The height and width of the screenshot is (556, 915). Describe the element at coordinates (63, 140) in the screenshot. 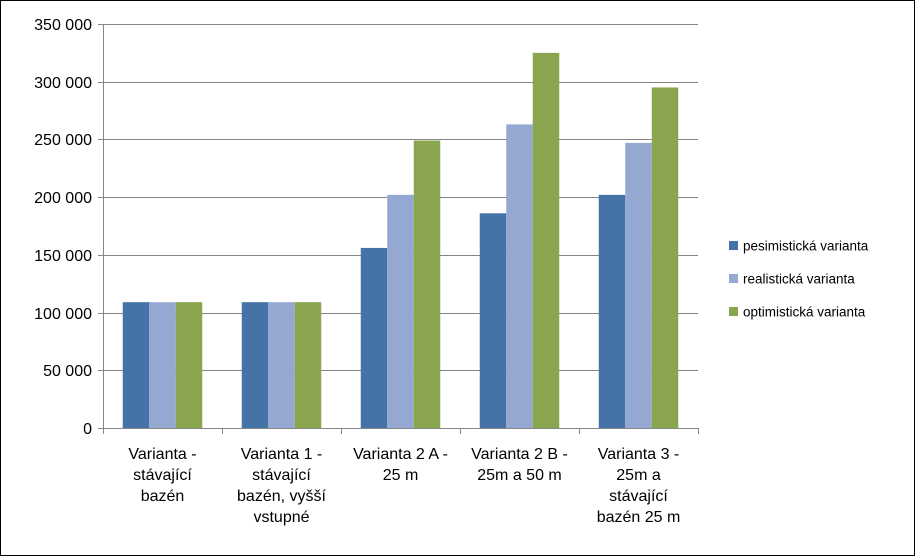

I see `y-tick-label: 250 000` at that location.